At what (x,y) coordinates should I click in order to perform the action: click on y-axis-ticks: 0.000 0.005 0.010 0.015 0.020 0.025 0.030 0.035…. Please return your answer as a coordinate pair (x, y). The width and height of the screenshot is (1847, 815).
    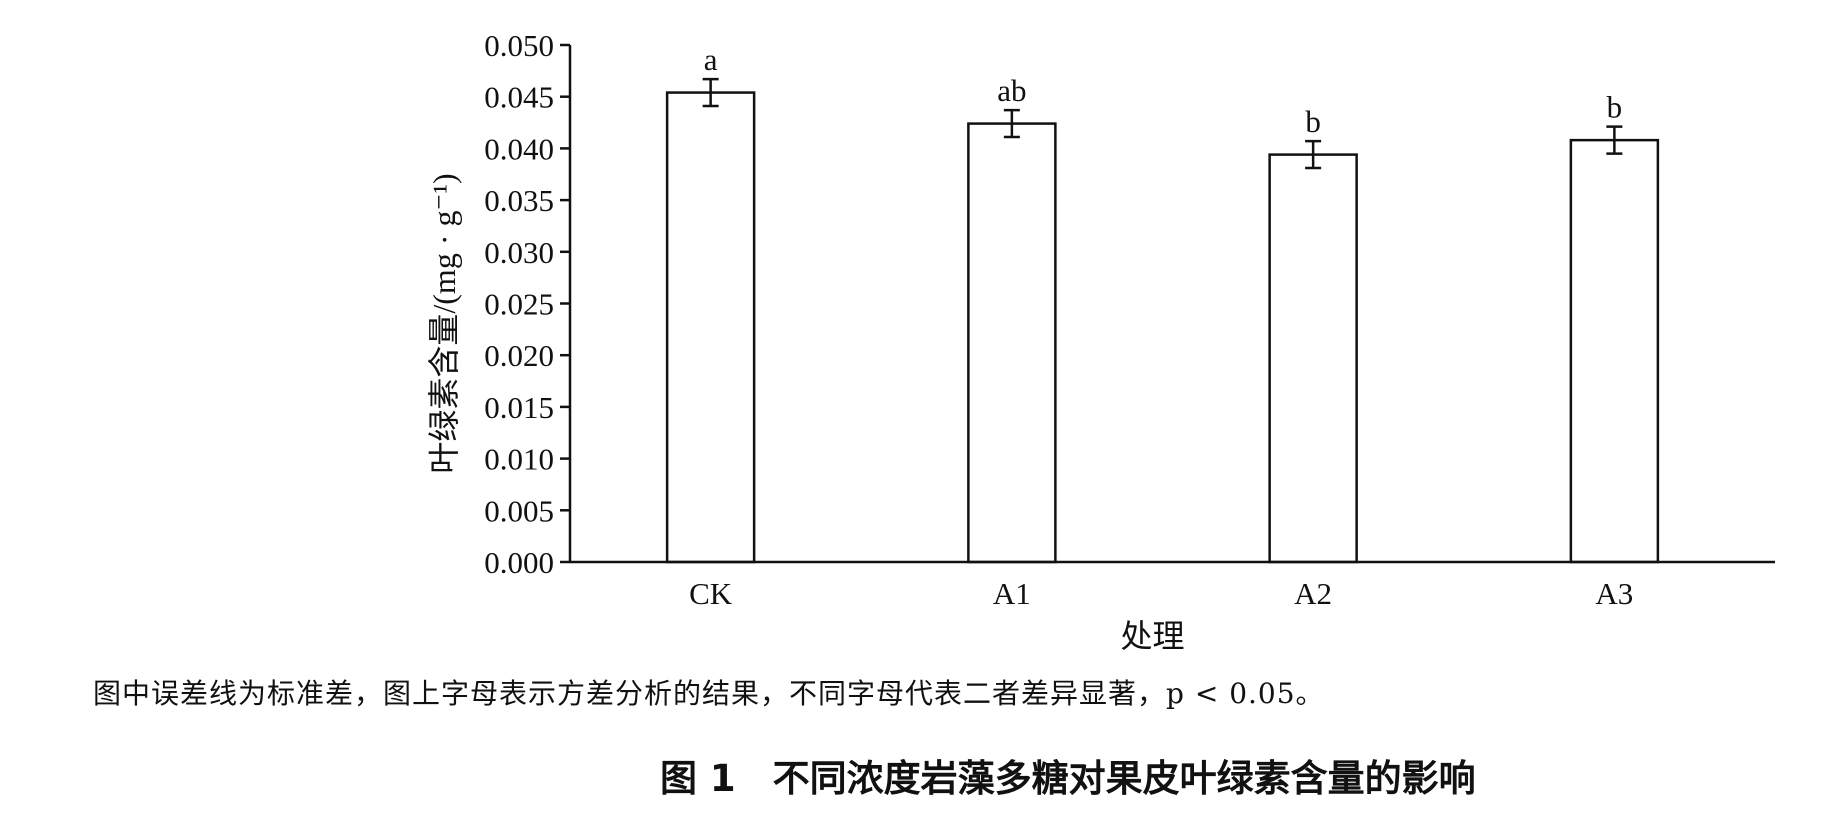
    Looking at the image, I should click on (527, 304).